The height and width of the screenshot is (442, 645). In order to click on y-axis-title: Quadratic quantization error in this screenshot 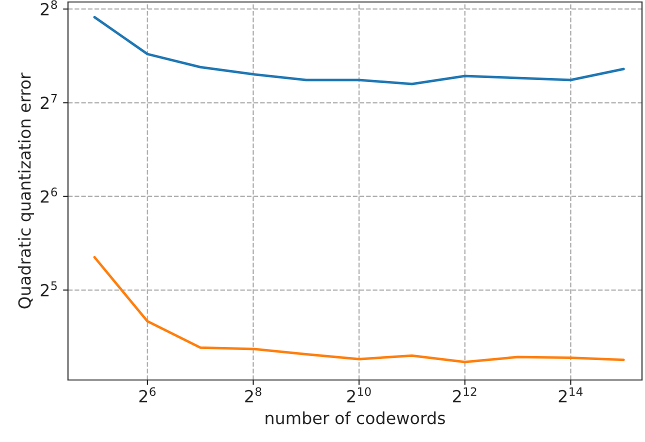, I will do `click(26, 190)`.